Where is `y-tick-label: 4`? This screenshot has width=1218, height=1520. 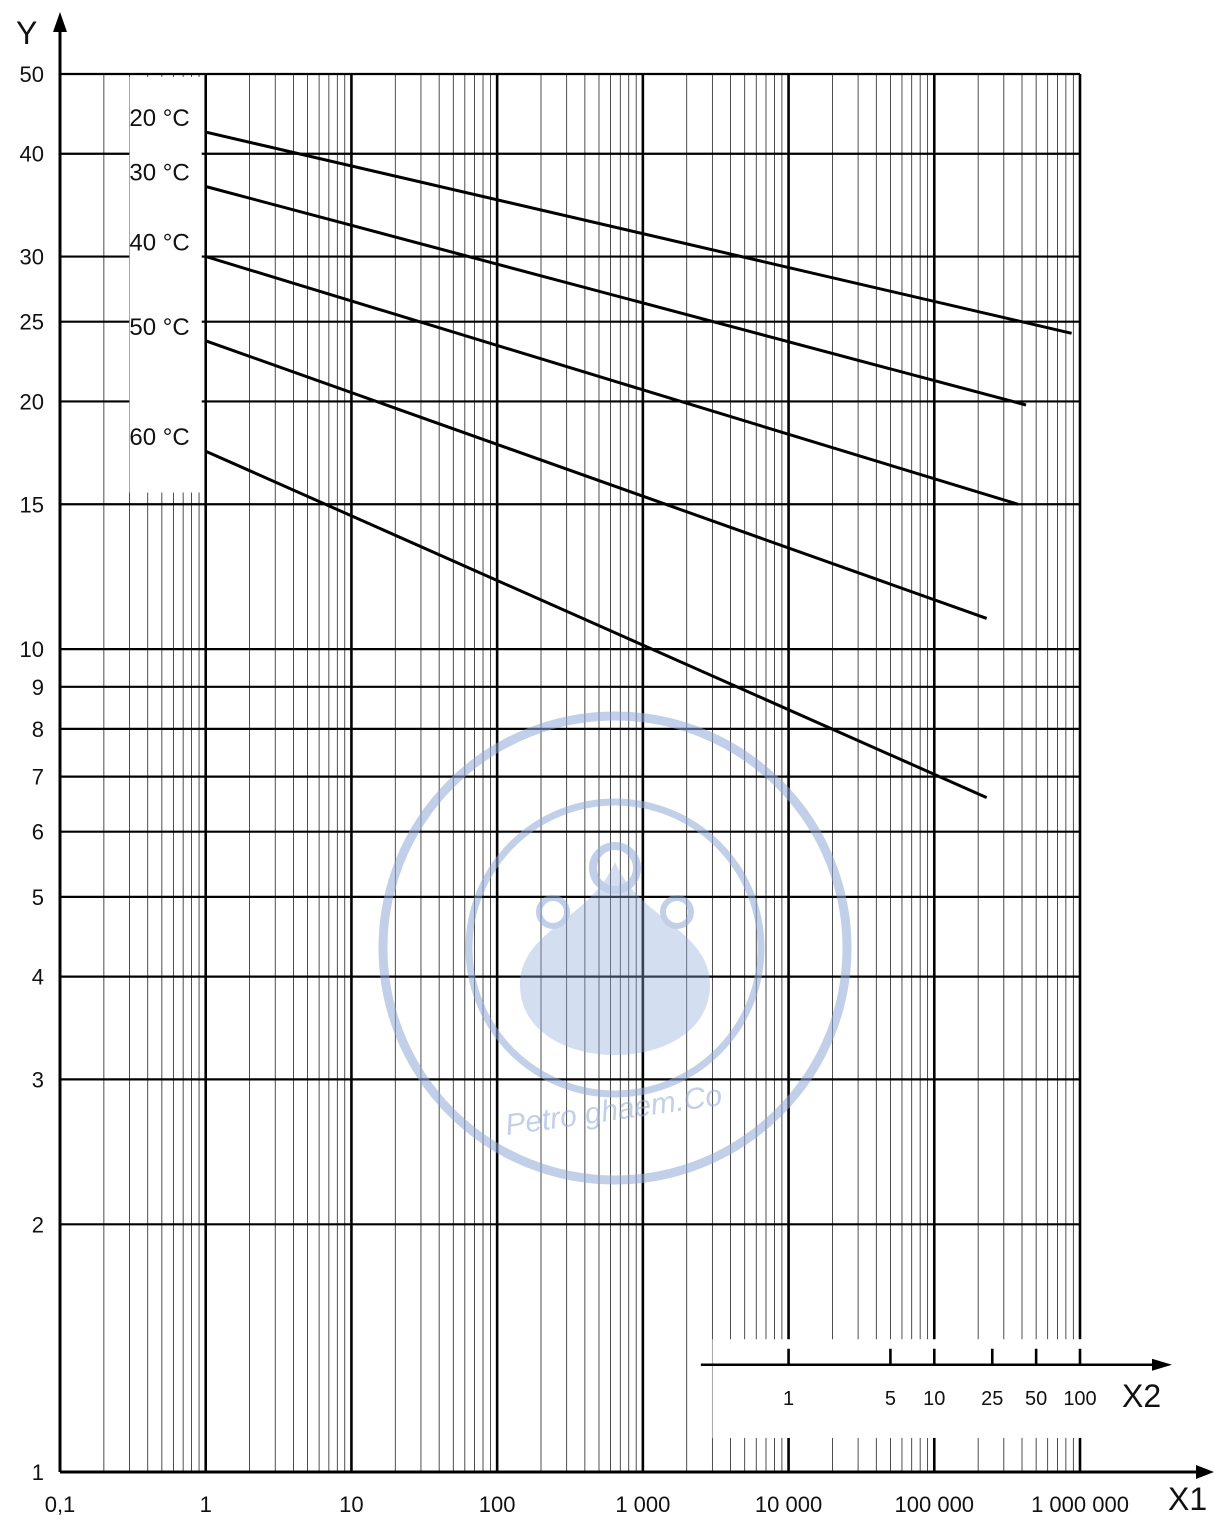
y-tick-label: 4 is located at coordinates (38, 977).